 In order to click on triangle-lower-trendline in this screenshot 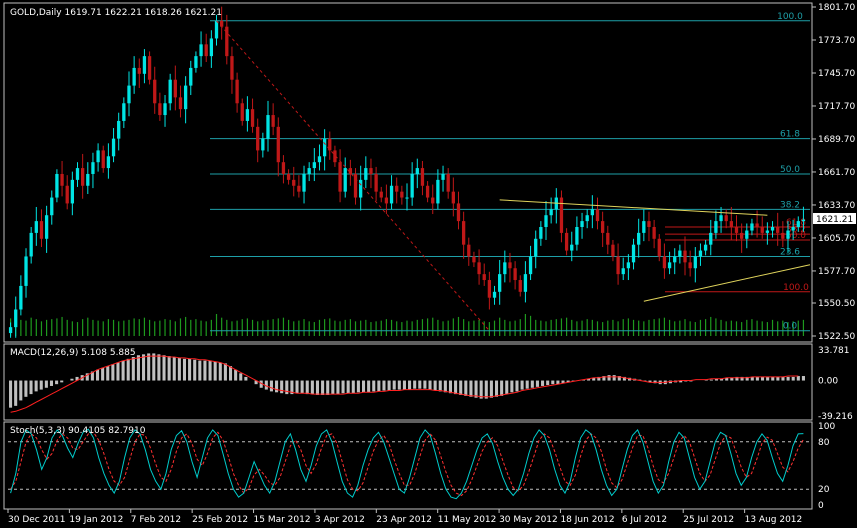, I will do `click(727, 283)`.